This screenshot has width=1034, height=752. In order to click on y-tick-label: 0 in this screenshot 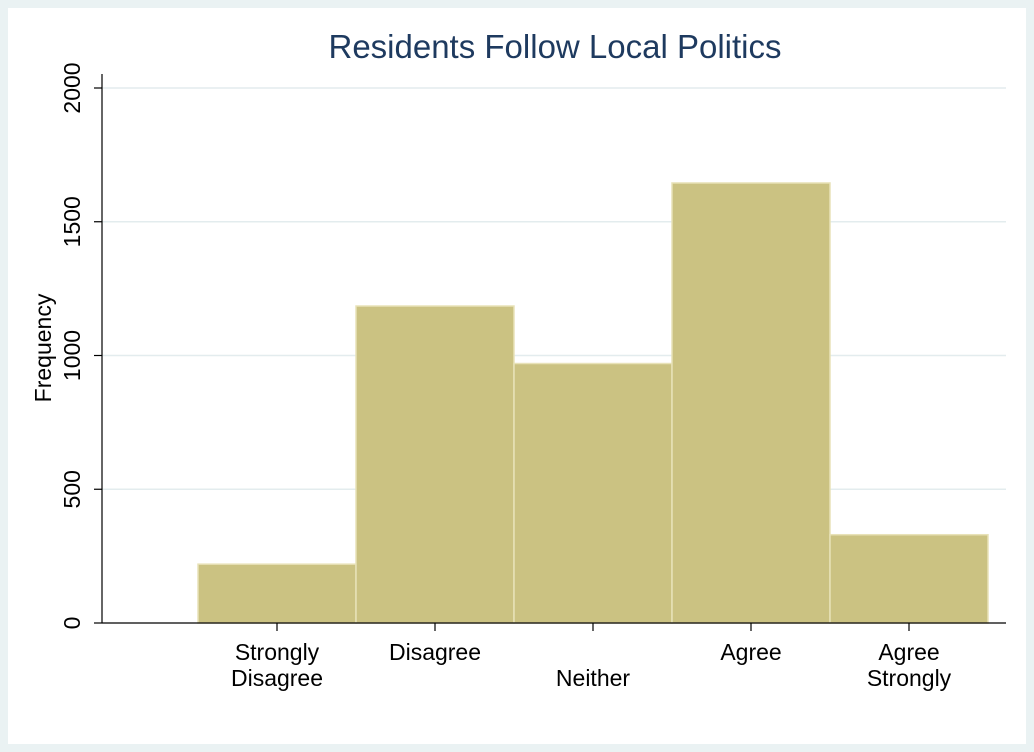, I will do `click(72, 623)`.